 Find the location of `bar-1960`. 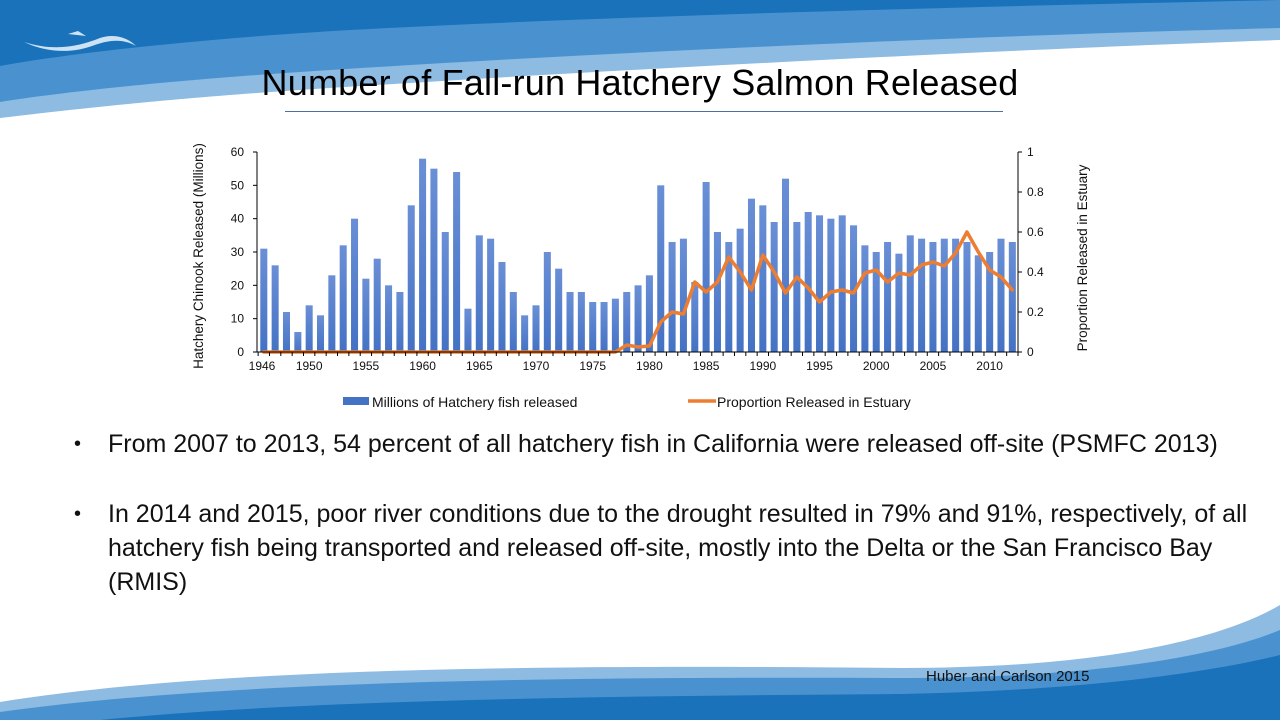

bar-1960 is located at coordinates (423, 255).